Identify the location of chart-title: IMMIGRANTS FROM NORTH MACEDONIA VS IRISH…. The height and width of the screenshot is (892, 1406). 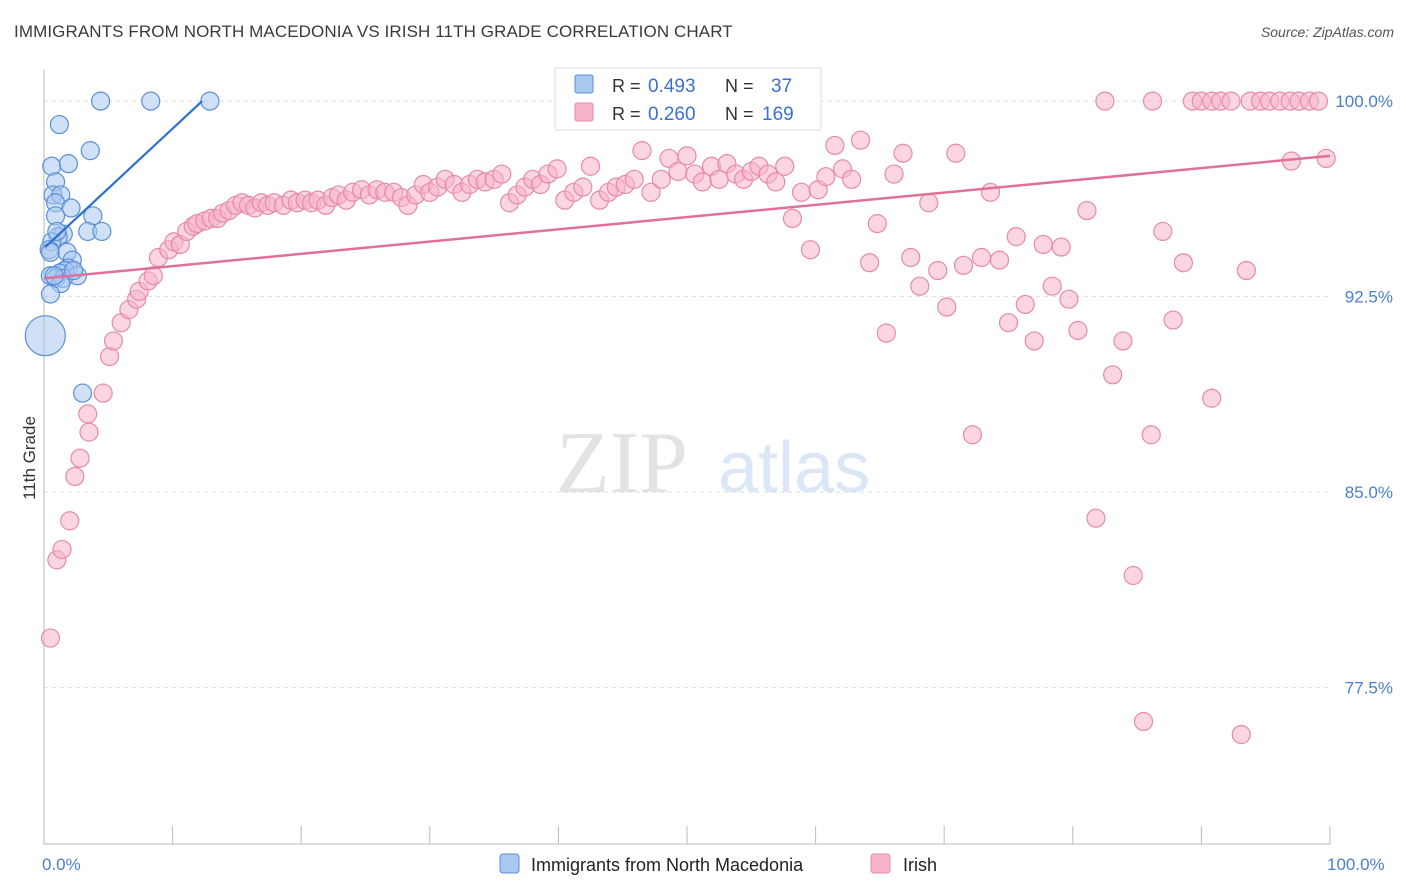
(373, 31).